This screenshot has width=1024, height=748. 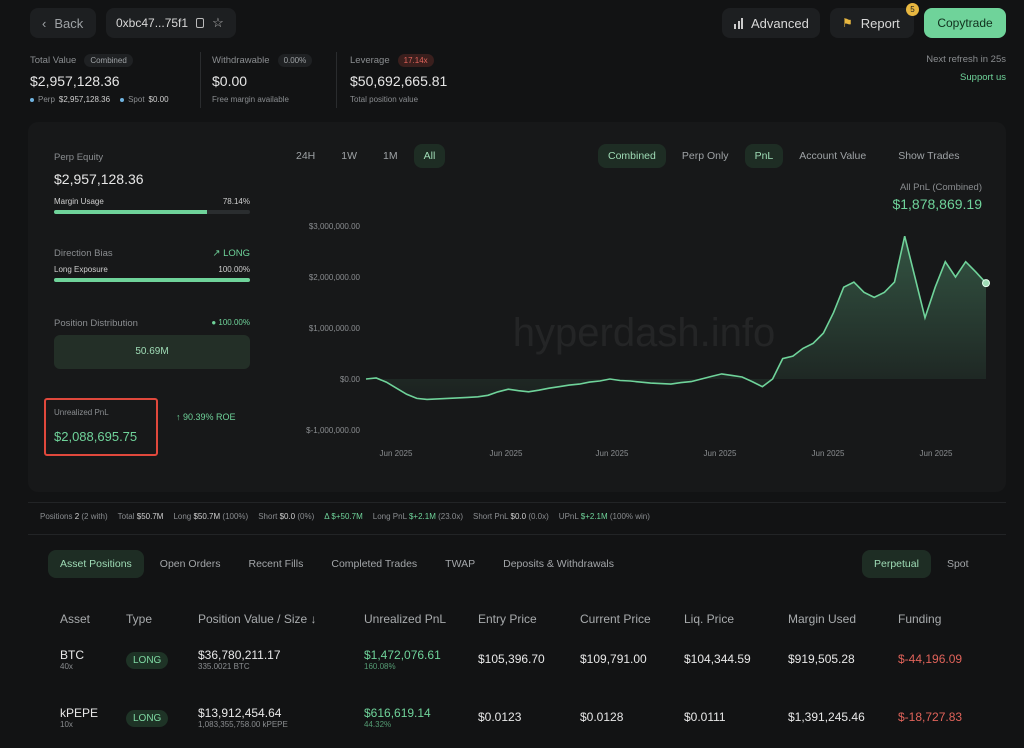 What do you see at coordinates (75, 81) in the screenshot?
I see `total-value: $2,957,128.36` at bounding box center [75, 81].